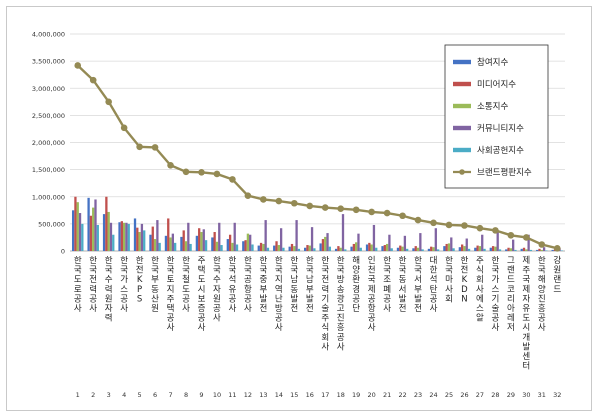  I want to click on x-index-label: 7, so click(170, 395).